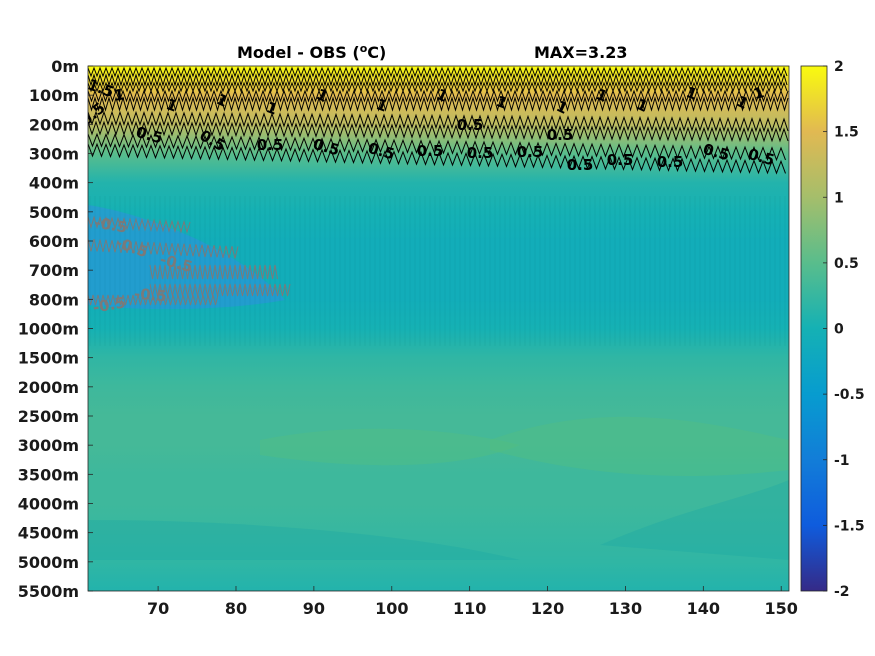 The width and height of the screenshot is (875, 656). Describe the element at coordinates (846, 133) in the screenshot. I see `colorbar-tick-label: 1.5` at that location.